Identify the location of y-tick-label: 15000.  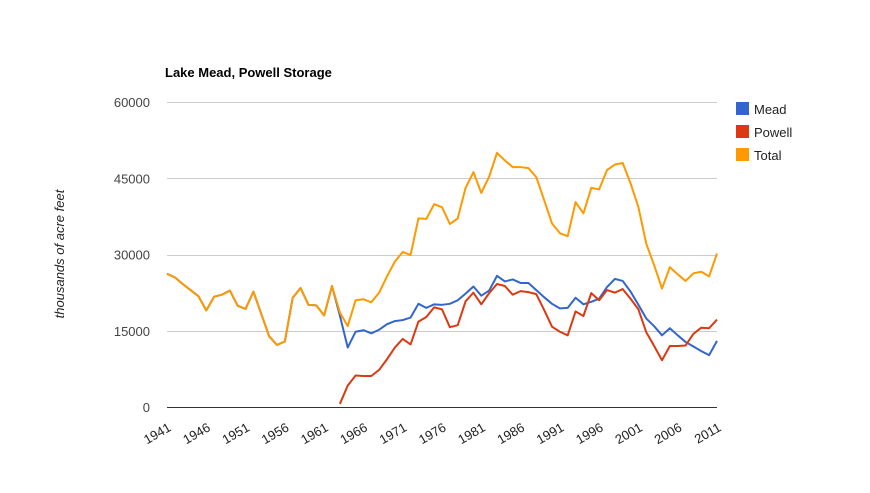
(132, 331).